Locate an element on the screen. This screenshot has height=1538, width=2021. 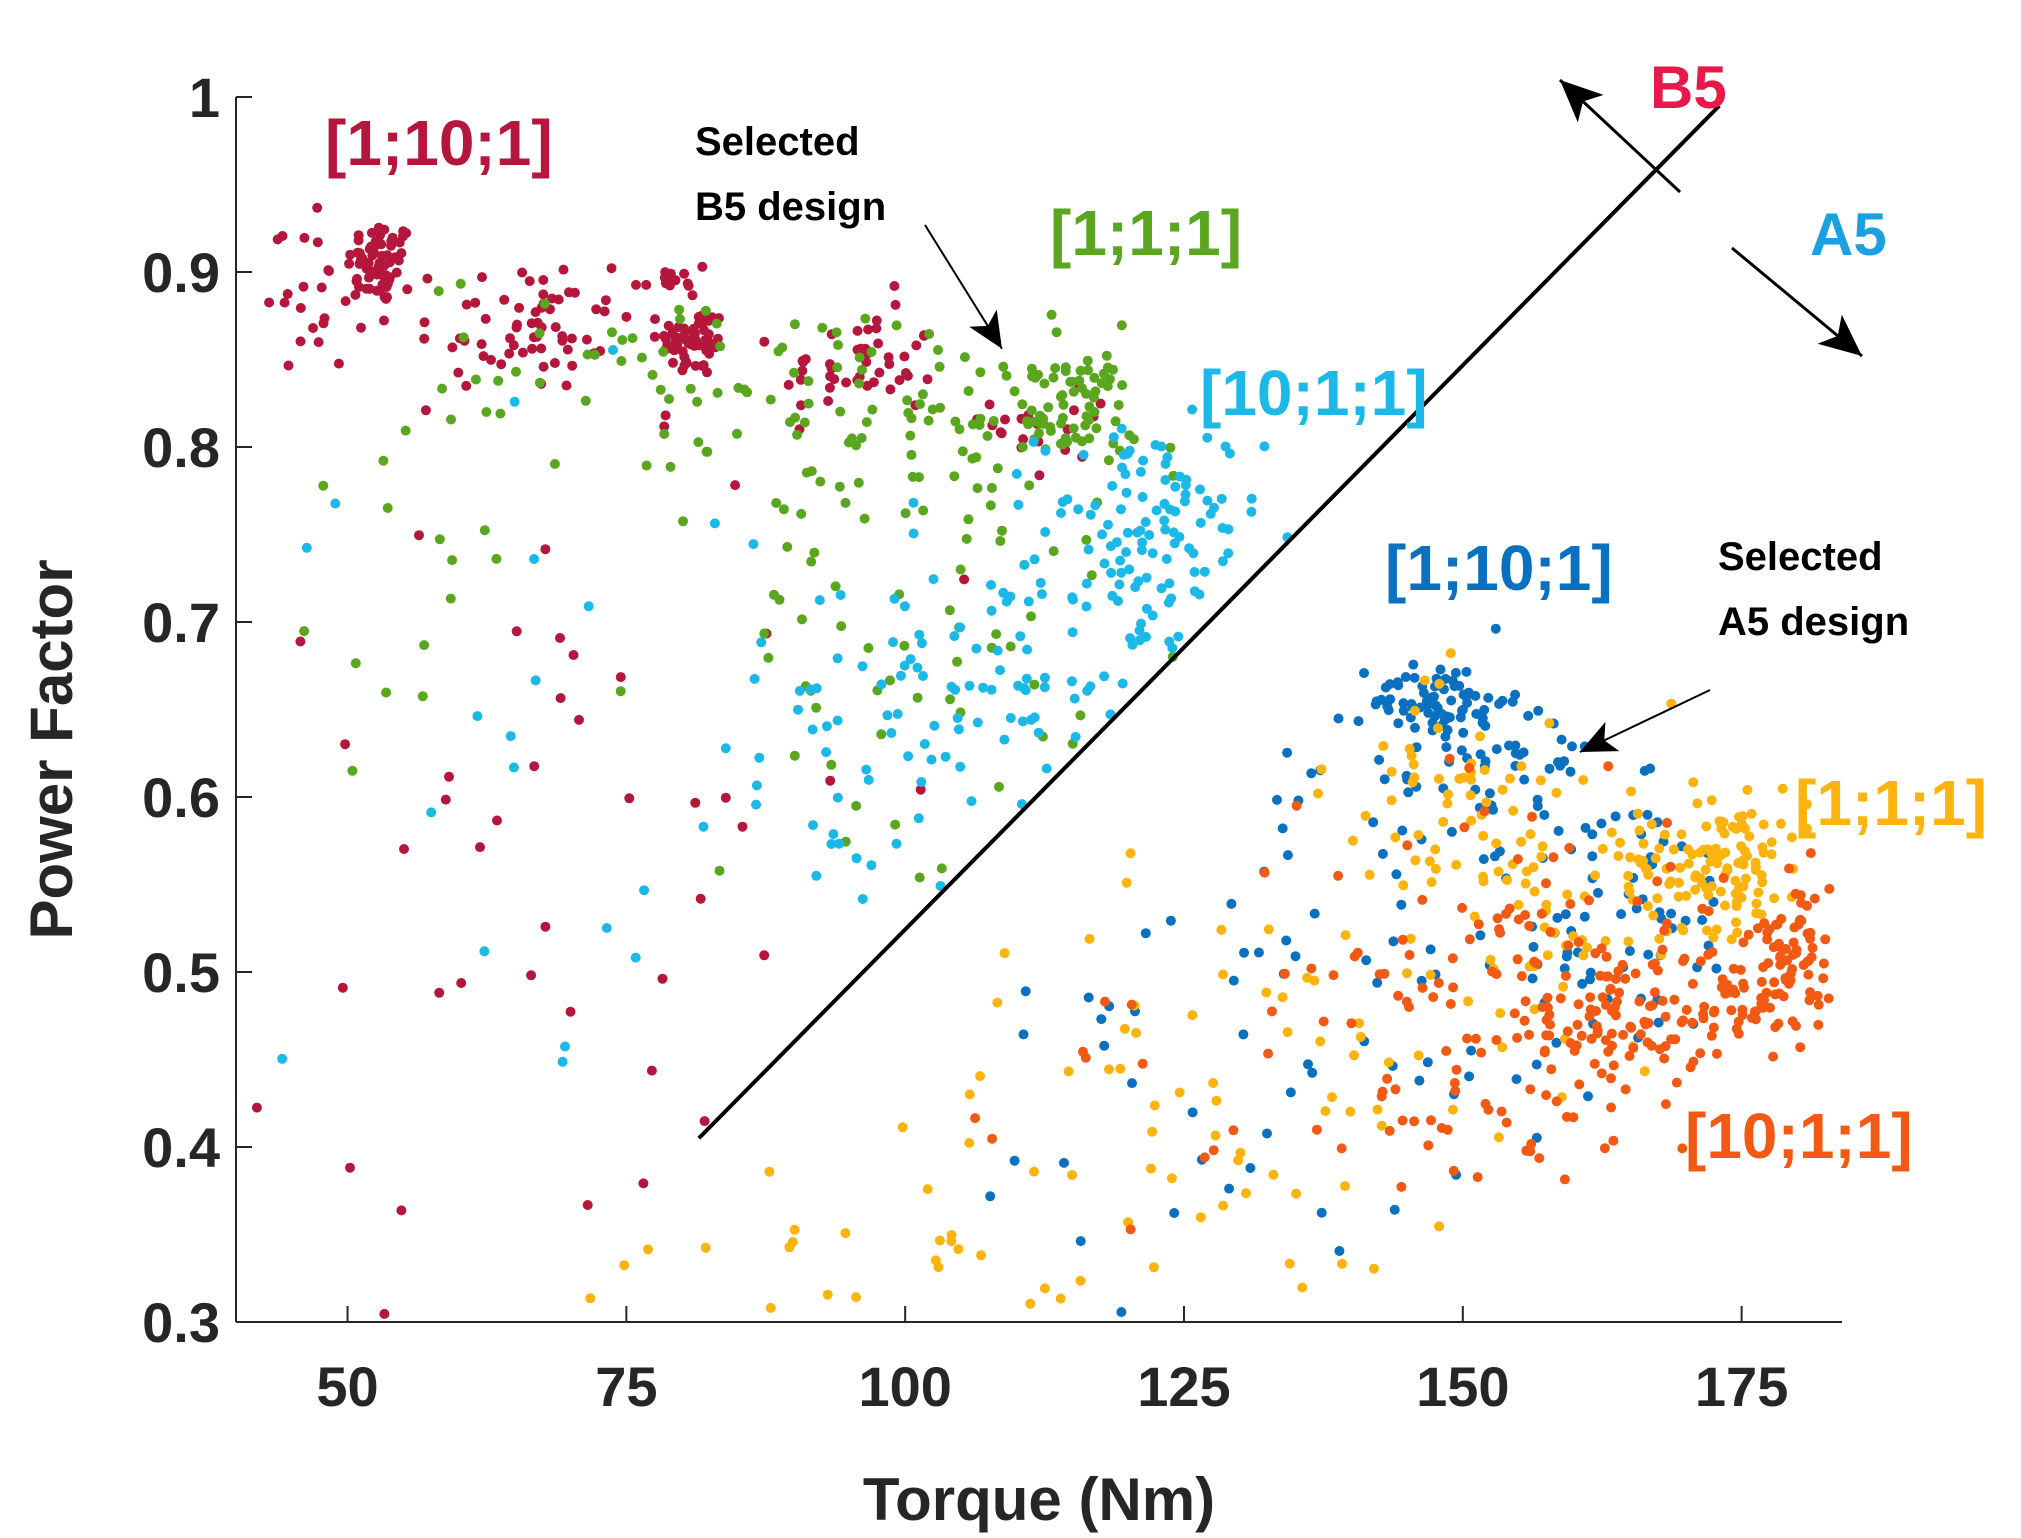
region-label-a5: A5 is located at coordinates (1848, 234).